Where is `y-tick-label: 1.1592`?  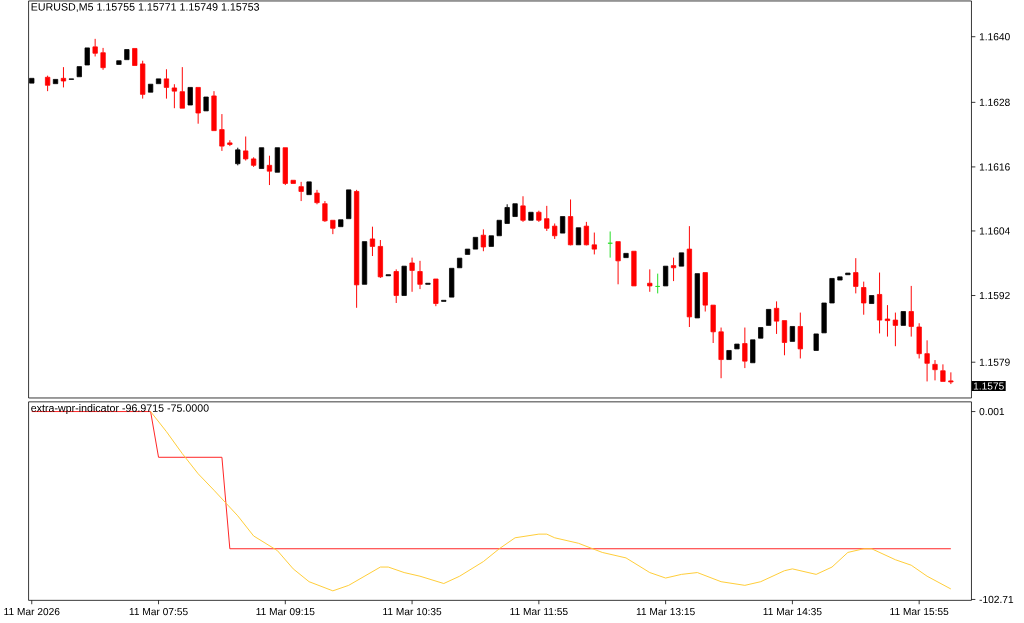
y-tick-label: 1.1592 is located at coordinates (994, 296).